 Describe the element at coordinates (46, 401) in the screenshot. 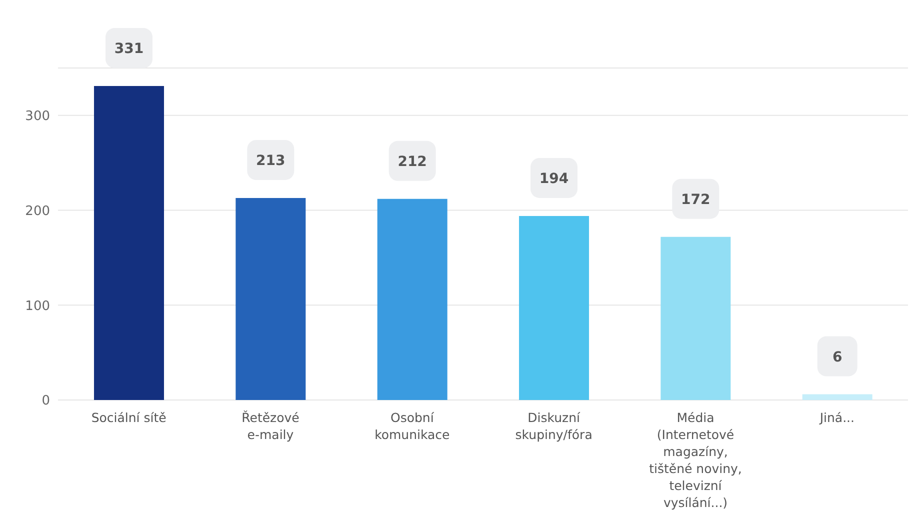

I see `y-tick-label: 0` at that location.